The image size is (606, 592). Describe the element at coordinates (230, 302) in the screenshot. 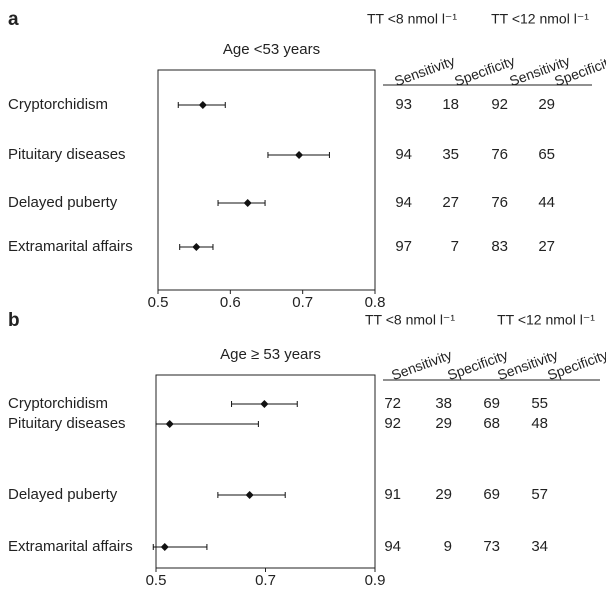

I see `x-tick-label: 0.6` at that location.